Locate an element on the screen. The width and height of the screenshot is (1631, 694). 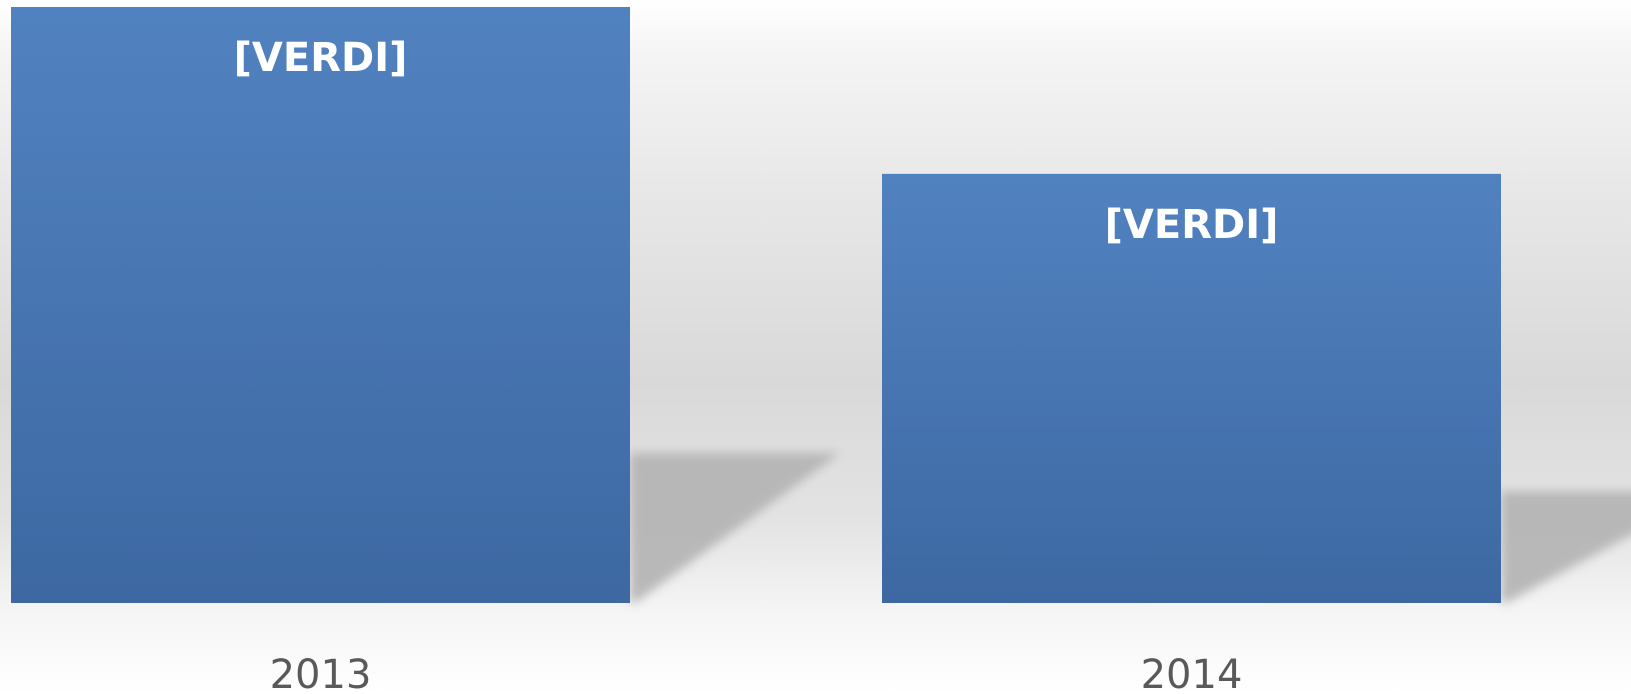
data-label-2013: [VERDI] is located at coordinates (321, 58).